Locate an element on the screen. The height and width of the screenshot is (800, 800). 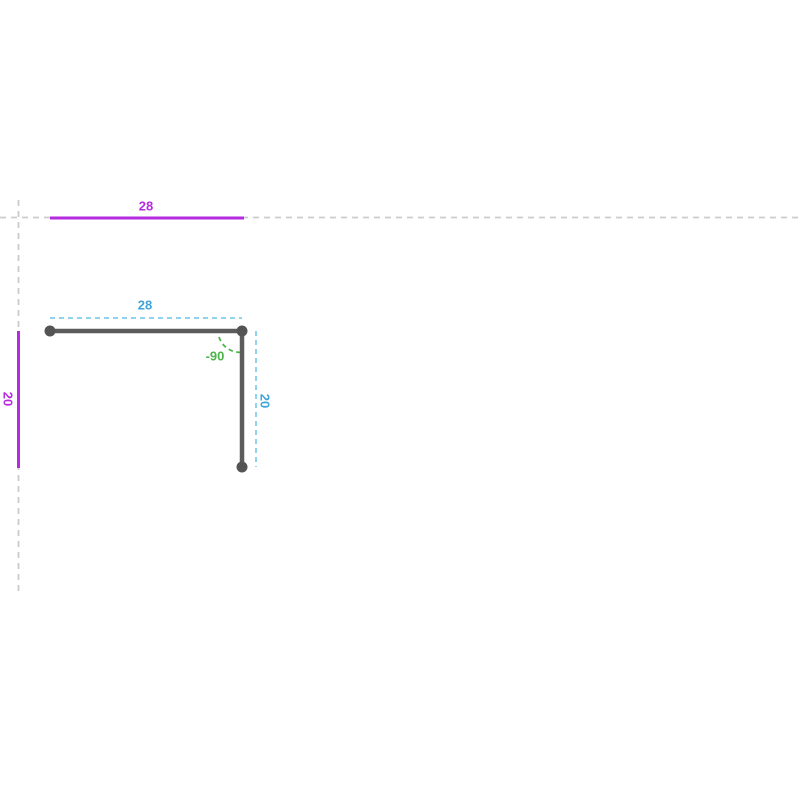
profile-node-end is located at coordinates (242, 467).